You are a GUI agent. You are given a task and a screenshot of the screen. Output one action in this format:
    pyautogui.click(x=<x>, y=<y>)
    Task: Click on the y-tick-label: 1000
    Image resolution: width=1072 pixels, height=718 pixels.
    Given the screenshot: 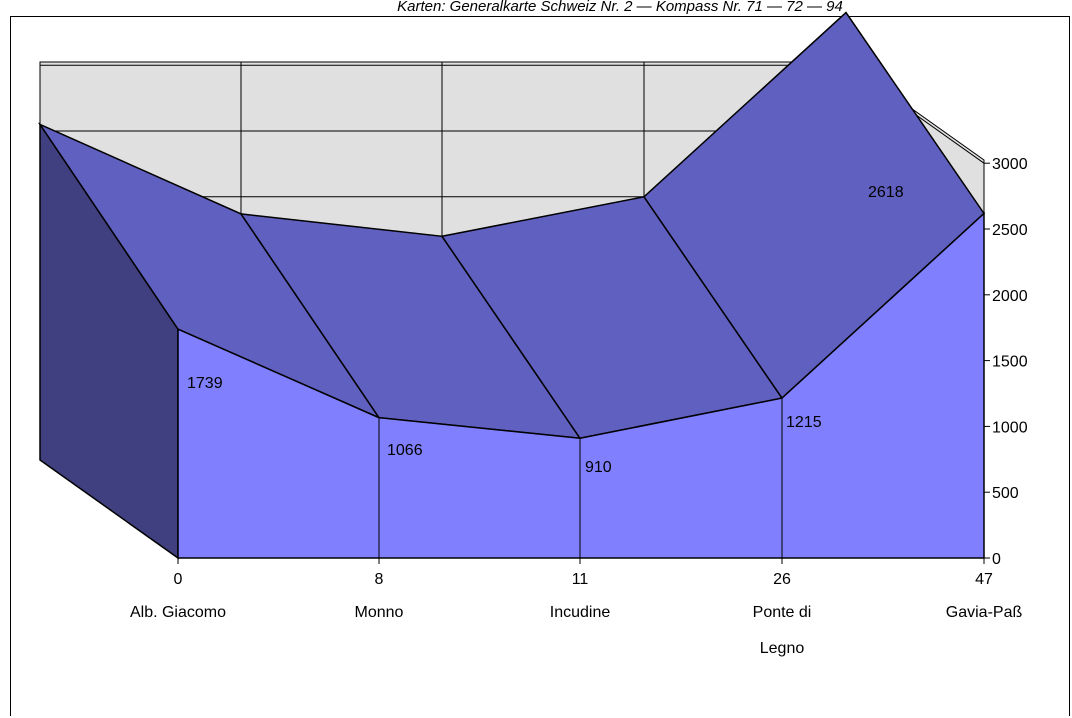 What is the action you would take?
    pyautogui.click(x=1010, y=427)
    